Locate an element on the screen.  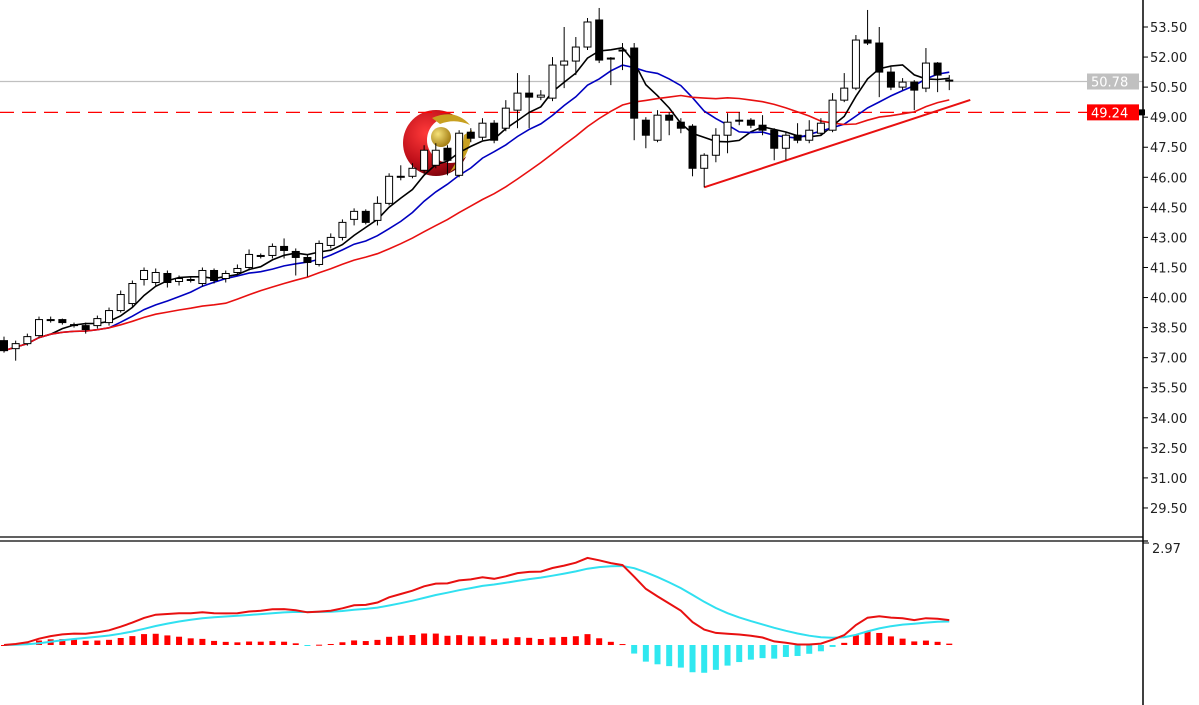
y-tick-label: 46.00 is located at coordinates (1168, 178).